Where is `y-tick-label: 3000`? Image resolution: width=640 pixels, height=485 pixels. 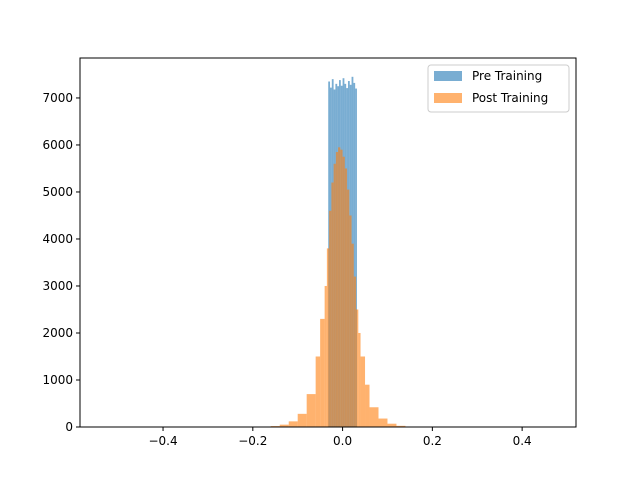 y-tick-label: 3000 is located at coordinates (57, 286).